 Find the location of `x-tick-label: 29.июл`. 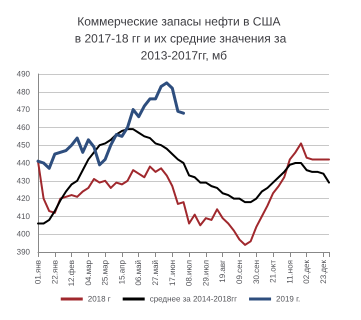

x-tick-label: 29.июл is located at coordinates (205, 273).